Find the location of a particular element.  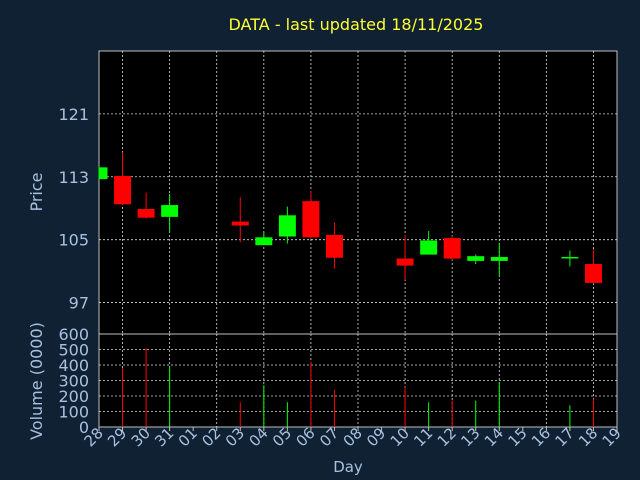

x-tick-label: 12 is located at coordinates (447, 437).